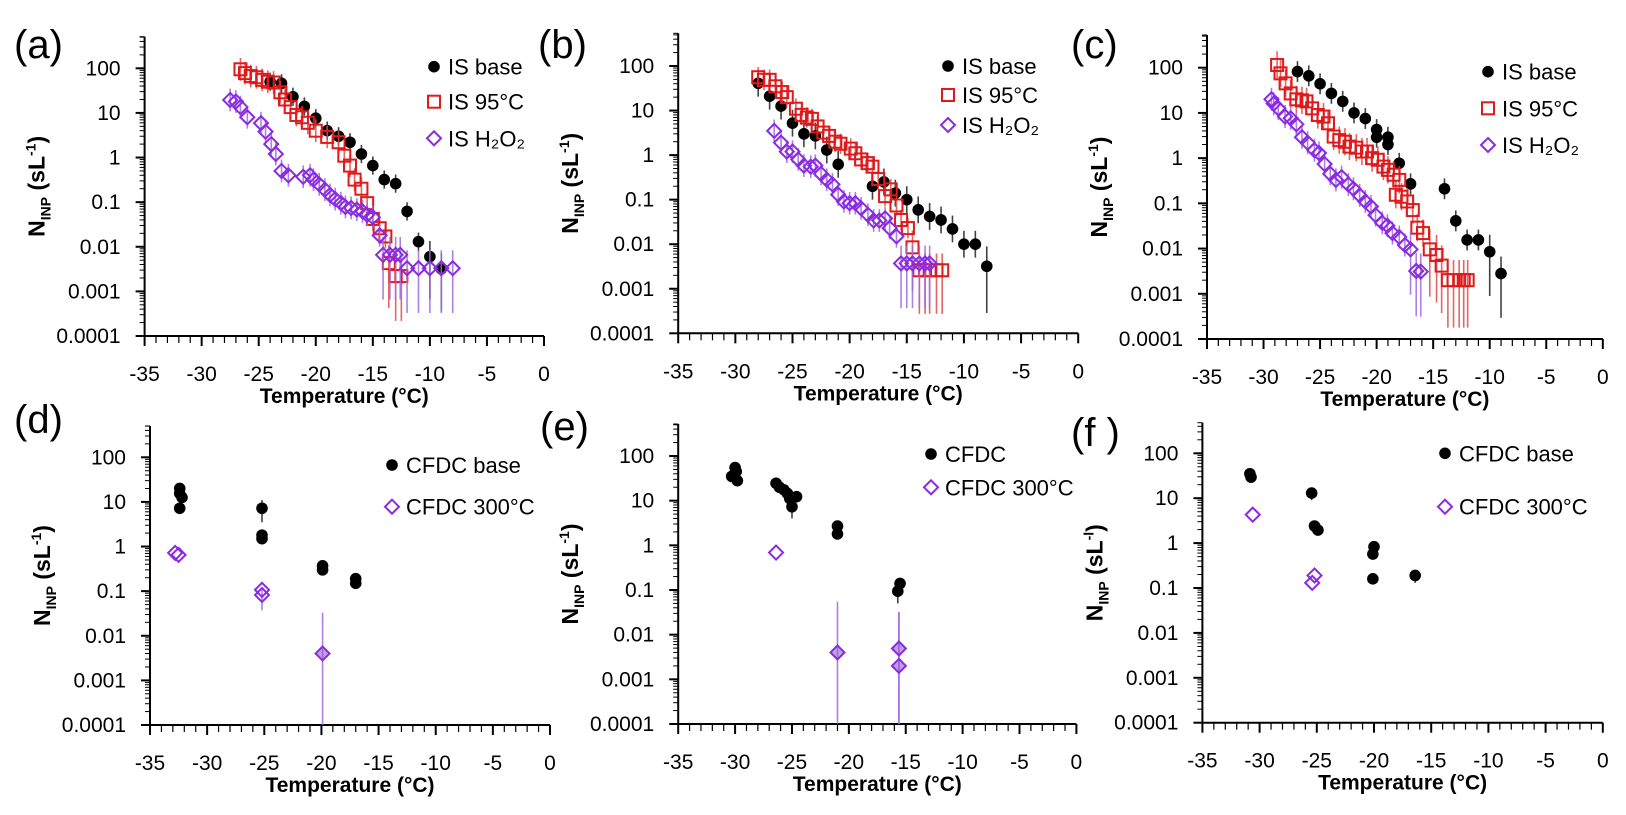 The height and width of the screenshot is (815, 1626). Describe the element at coordinates (1077, 762) in the screenshot. I see `x-tick-label: 0` at that location.